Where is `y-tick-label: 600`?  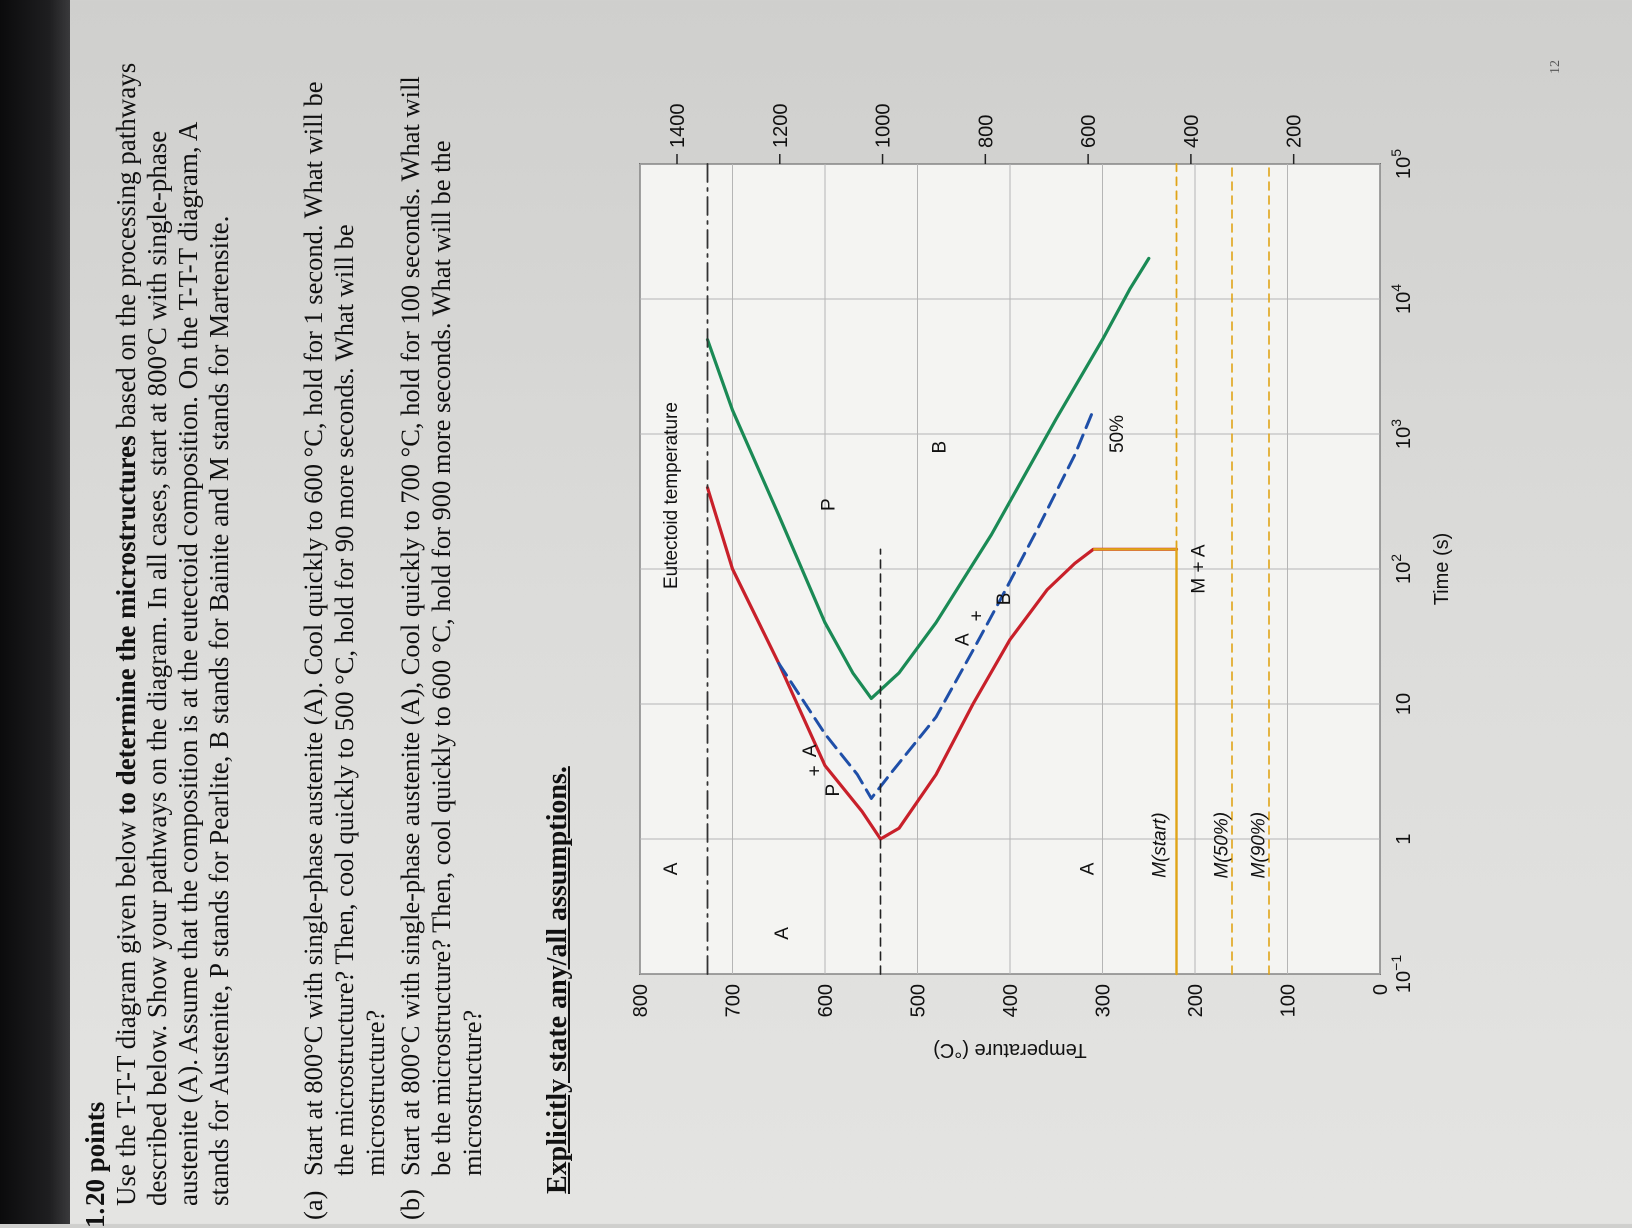
y-tick-label: 600 is located at coordinates (826, 1000).